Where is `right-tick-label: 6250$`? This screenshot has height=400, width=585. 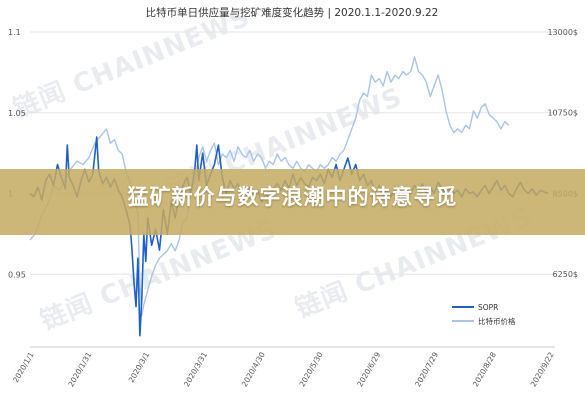 right-tick-label: 6250$ is located at coordinates (565, 274).